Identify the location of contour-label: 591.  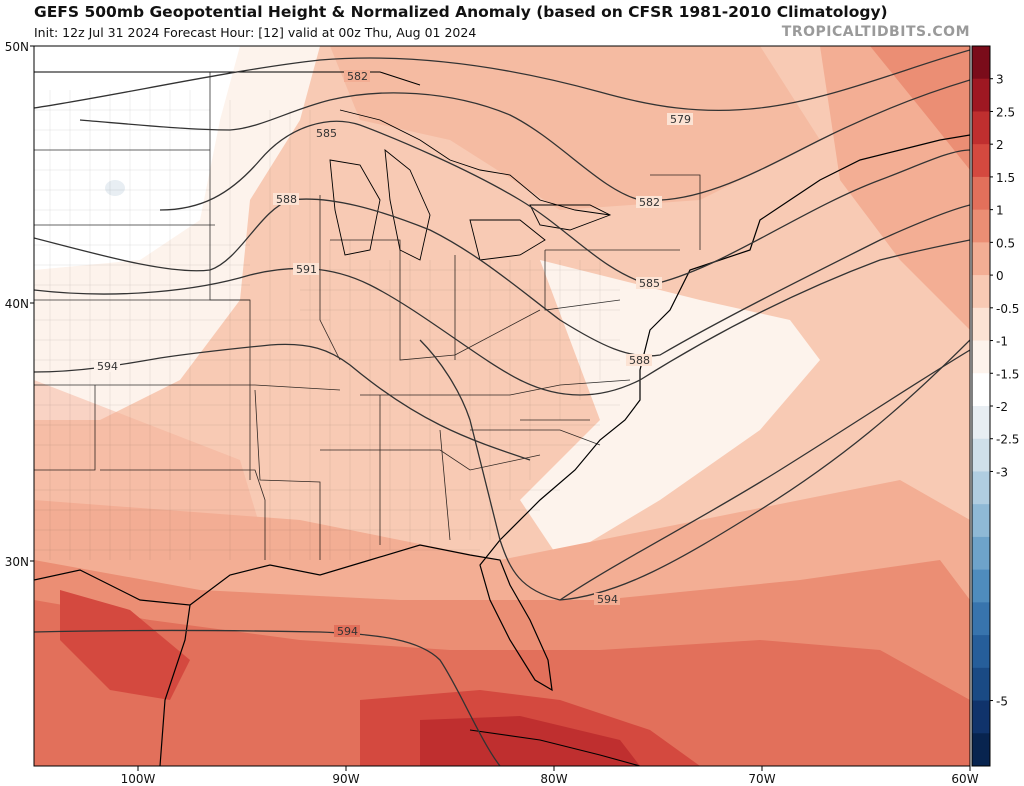
(306, 269).